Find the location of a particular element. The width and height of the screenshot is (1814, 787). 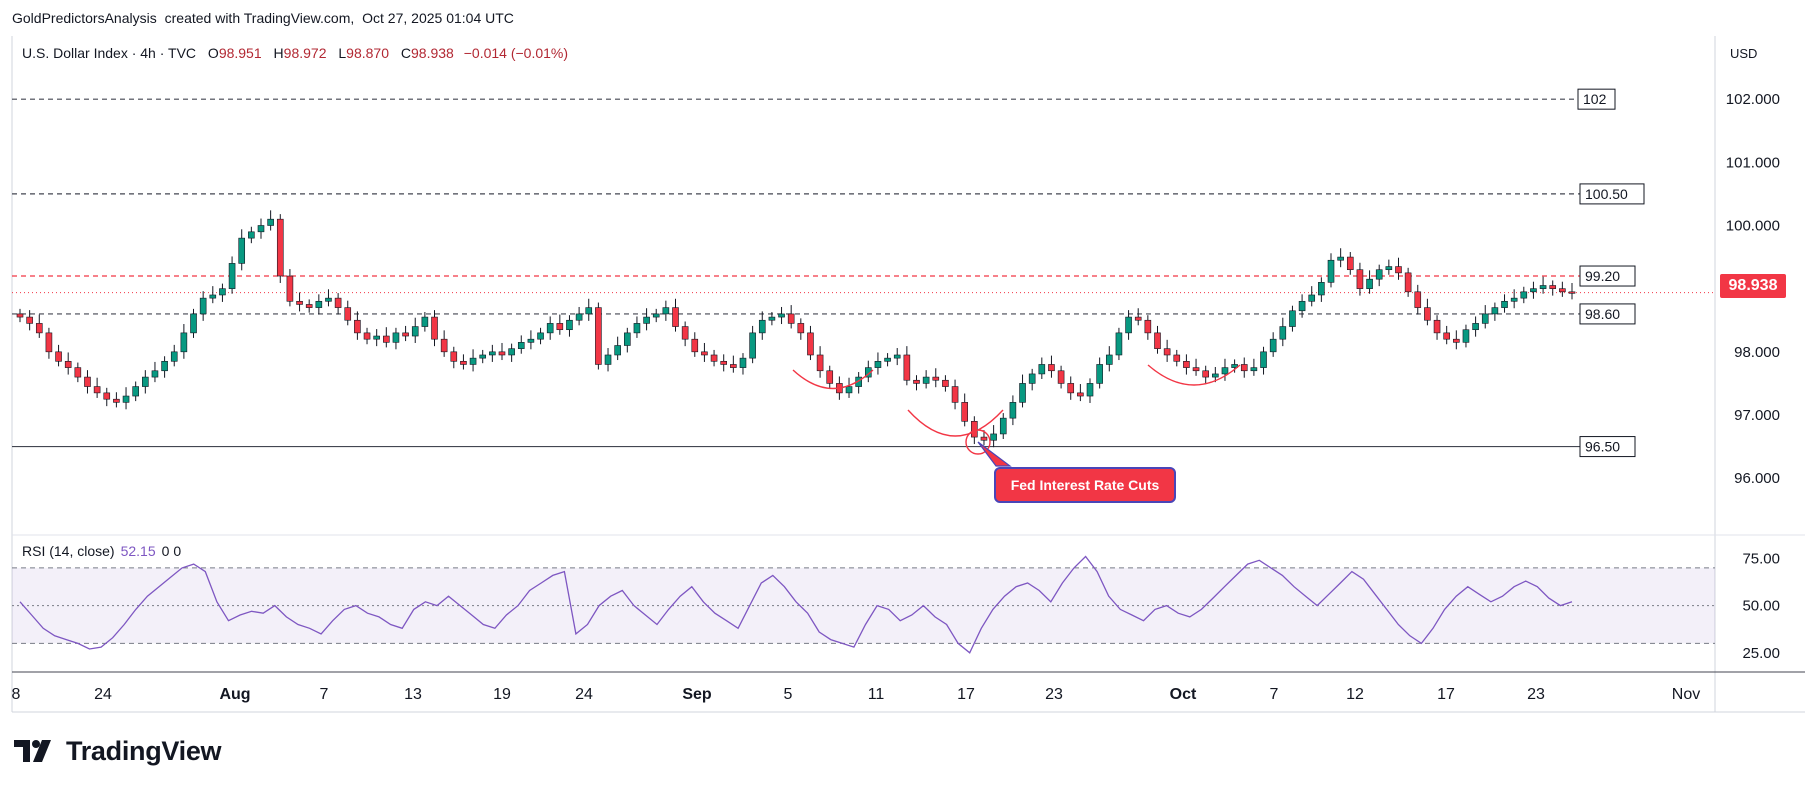

rsi-legend: RSI (14, close) 52.15 0 0 is located at coordinates (101, 551).